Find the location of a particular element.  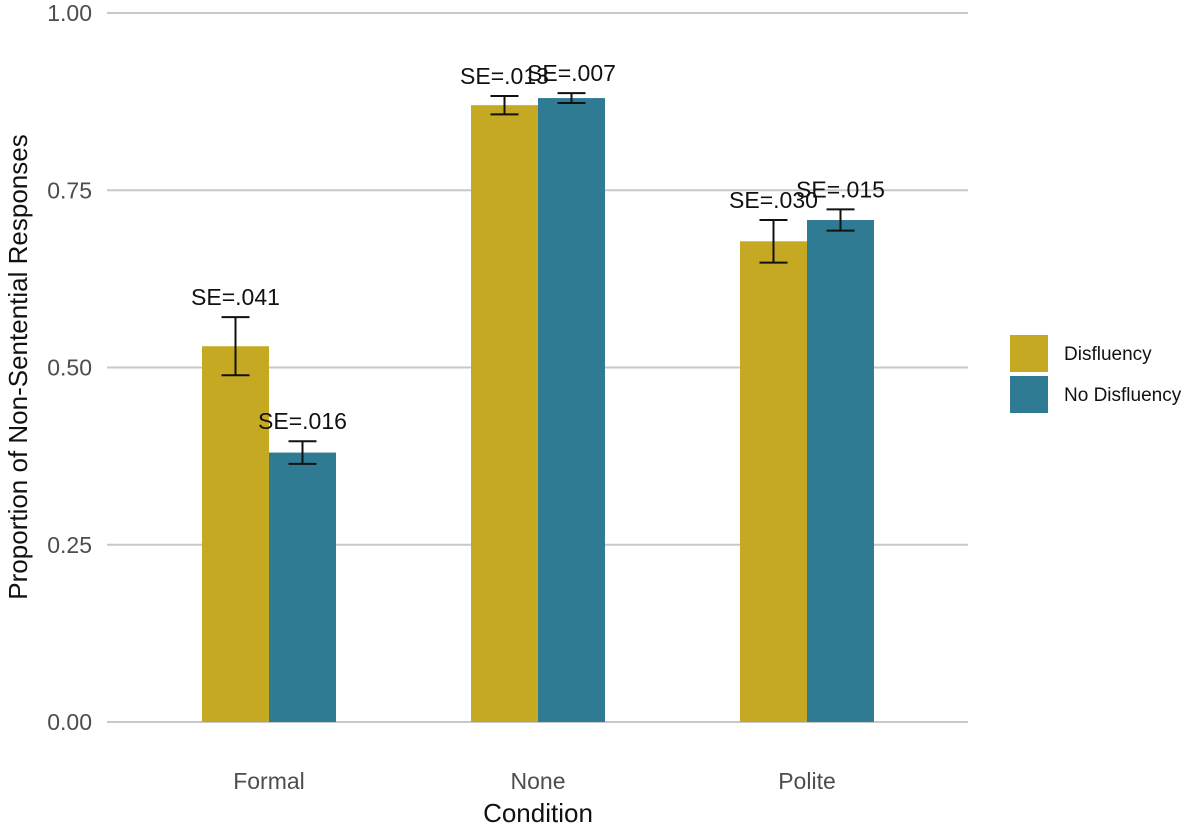

se-label-disfluency-polite: SE=.030 is located at coordinates (773, 200).